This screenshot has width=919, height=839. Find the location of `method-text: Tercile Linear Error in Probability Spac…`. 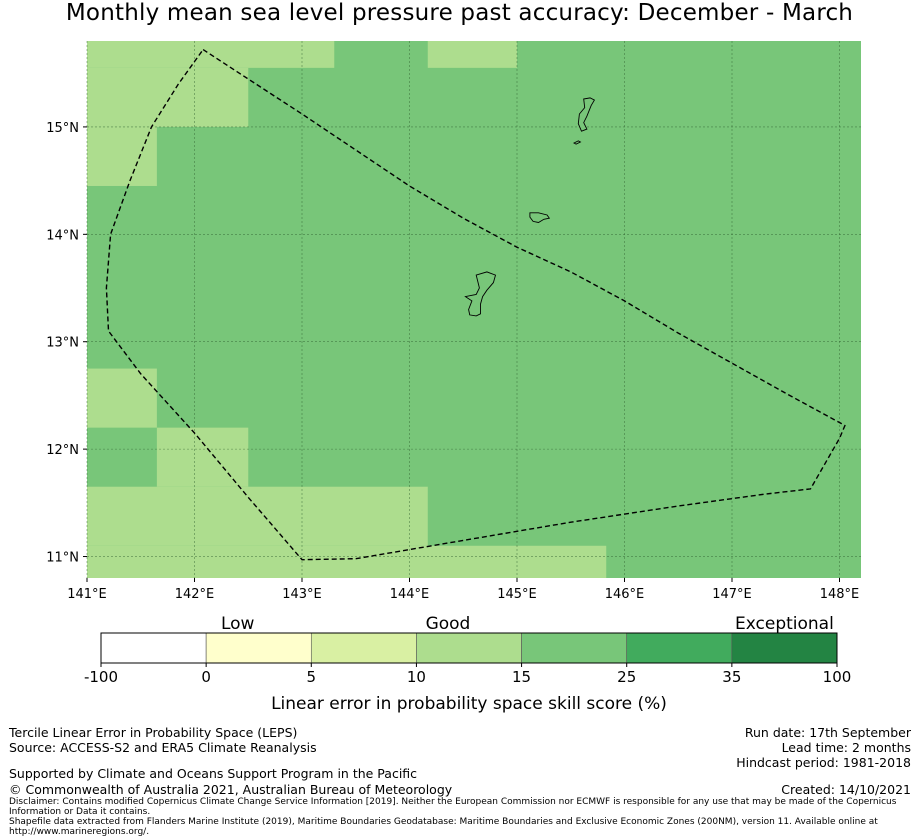

method-text: Tercile Linear Error in Probability Spac… is located at coordinates (153, 732).